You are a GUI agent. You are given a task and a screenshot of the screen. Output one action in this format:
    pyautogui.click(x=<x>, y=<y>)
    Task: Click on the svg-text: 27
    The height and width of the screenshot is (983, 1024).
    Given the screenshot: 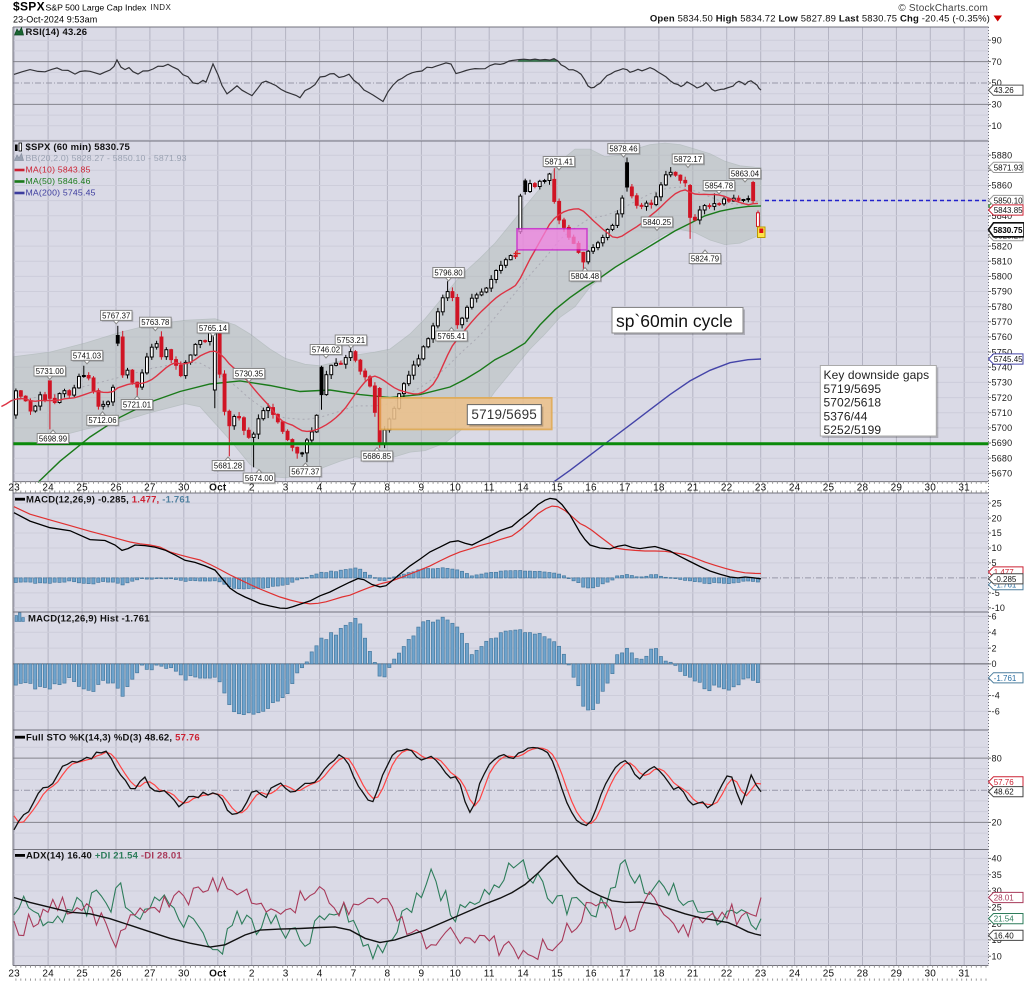 What is the action you would take?
    pyautogui.click(x=150, y=974)
    